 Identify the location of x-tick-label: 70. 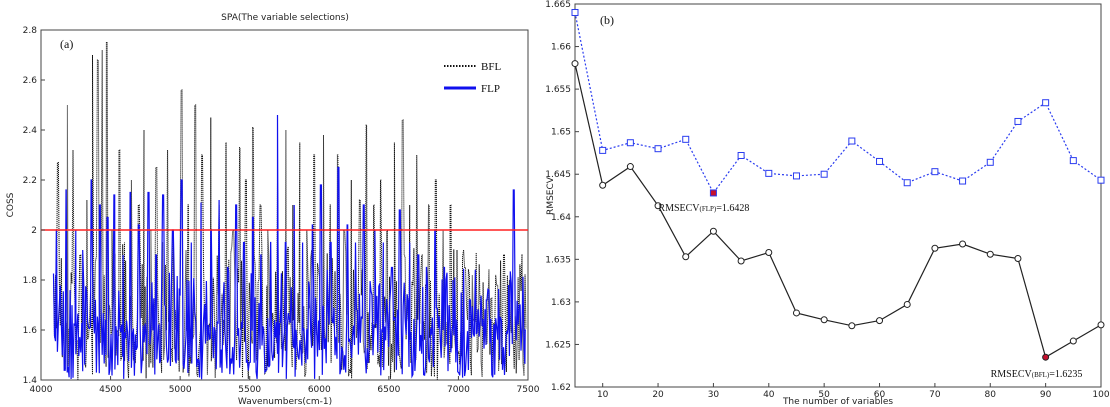
(935, 395).